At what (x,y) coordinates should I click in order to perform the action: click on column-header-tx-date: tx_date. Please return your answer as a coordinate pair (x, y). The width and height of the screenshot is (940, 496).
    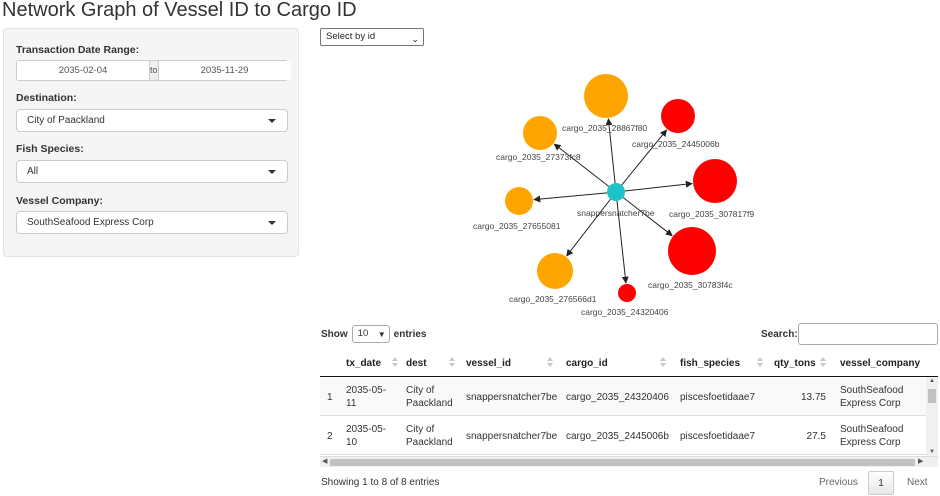
    Looking at the image, I should click on (364, 363).